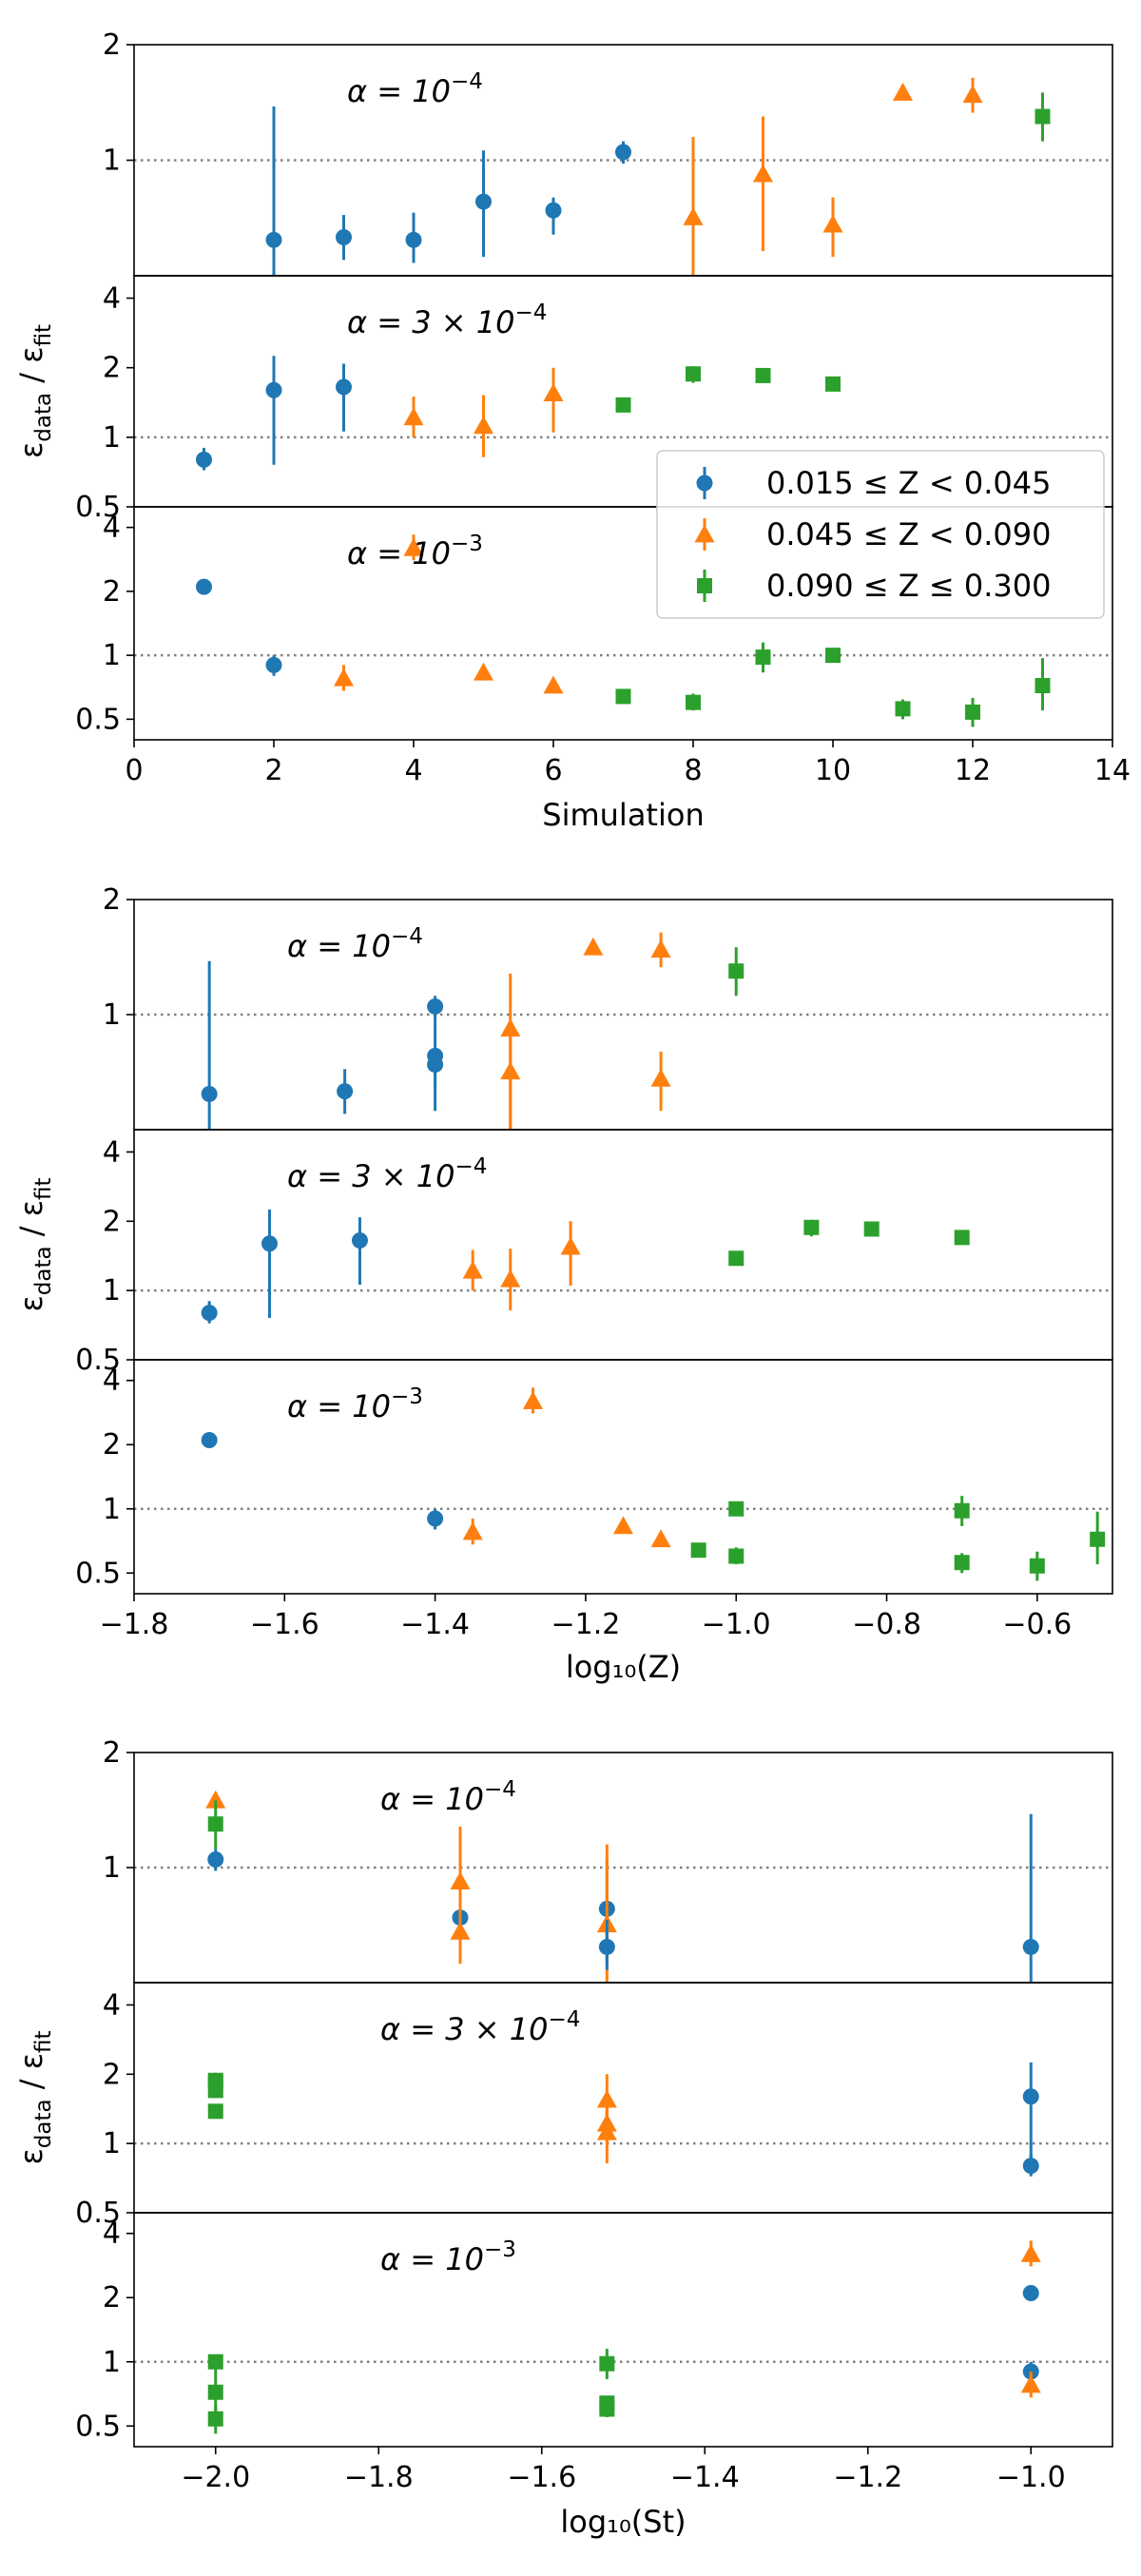  I want to click on legend-label: 0.015 ≤ Z < 0.045, so click(908, 483).